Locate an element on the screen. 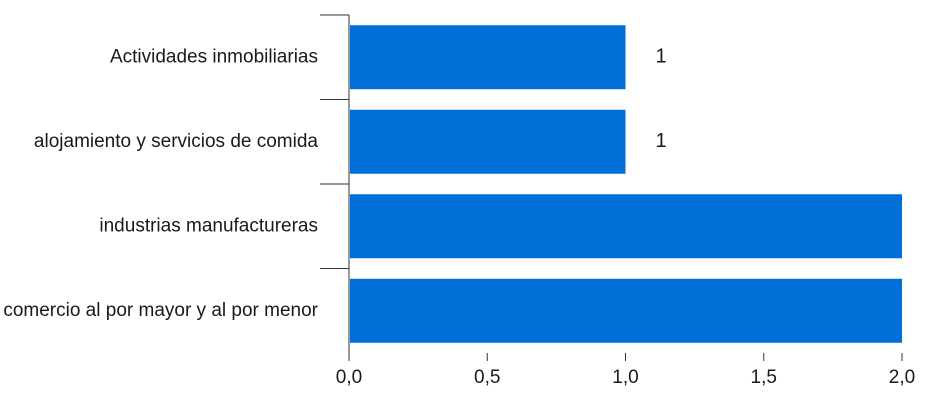 This screenshot has width=933, height=394. x-tick-label: 0,5 is located at coordinates (487, 377).